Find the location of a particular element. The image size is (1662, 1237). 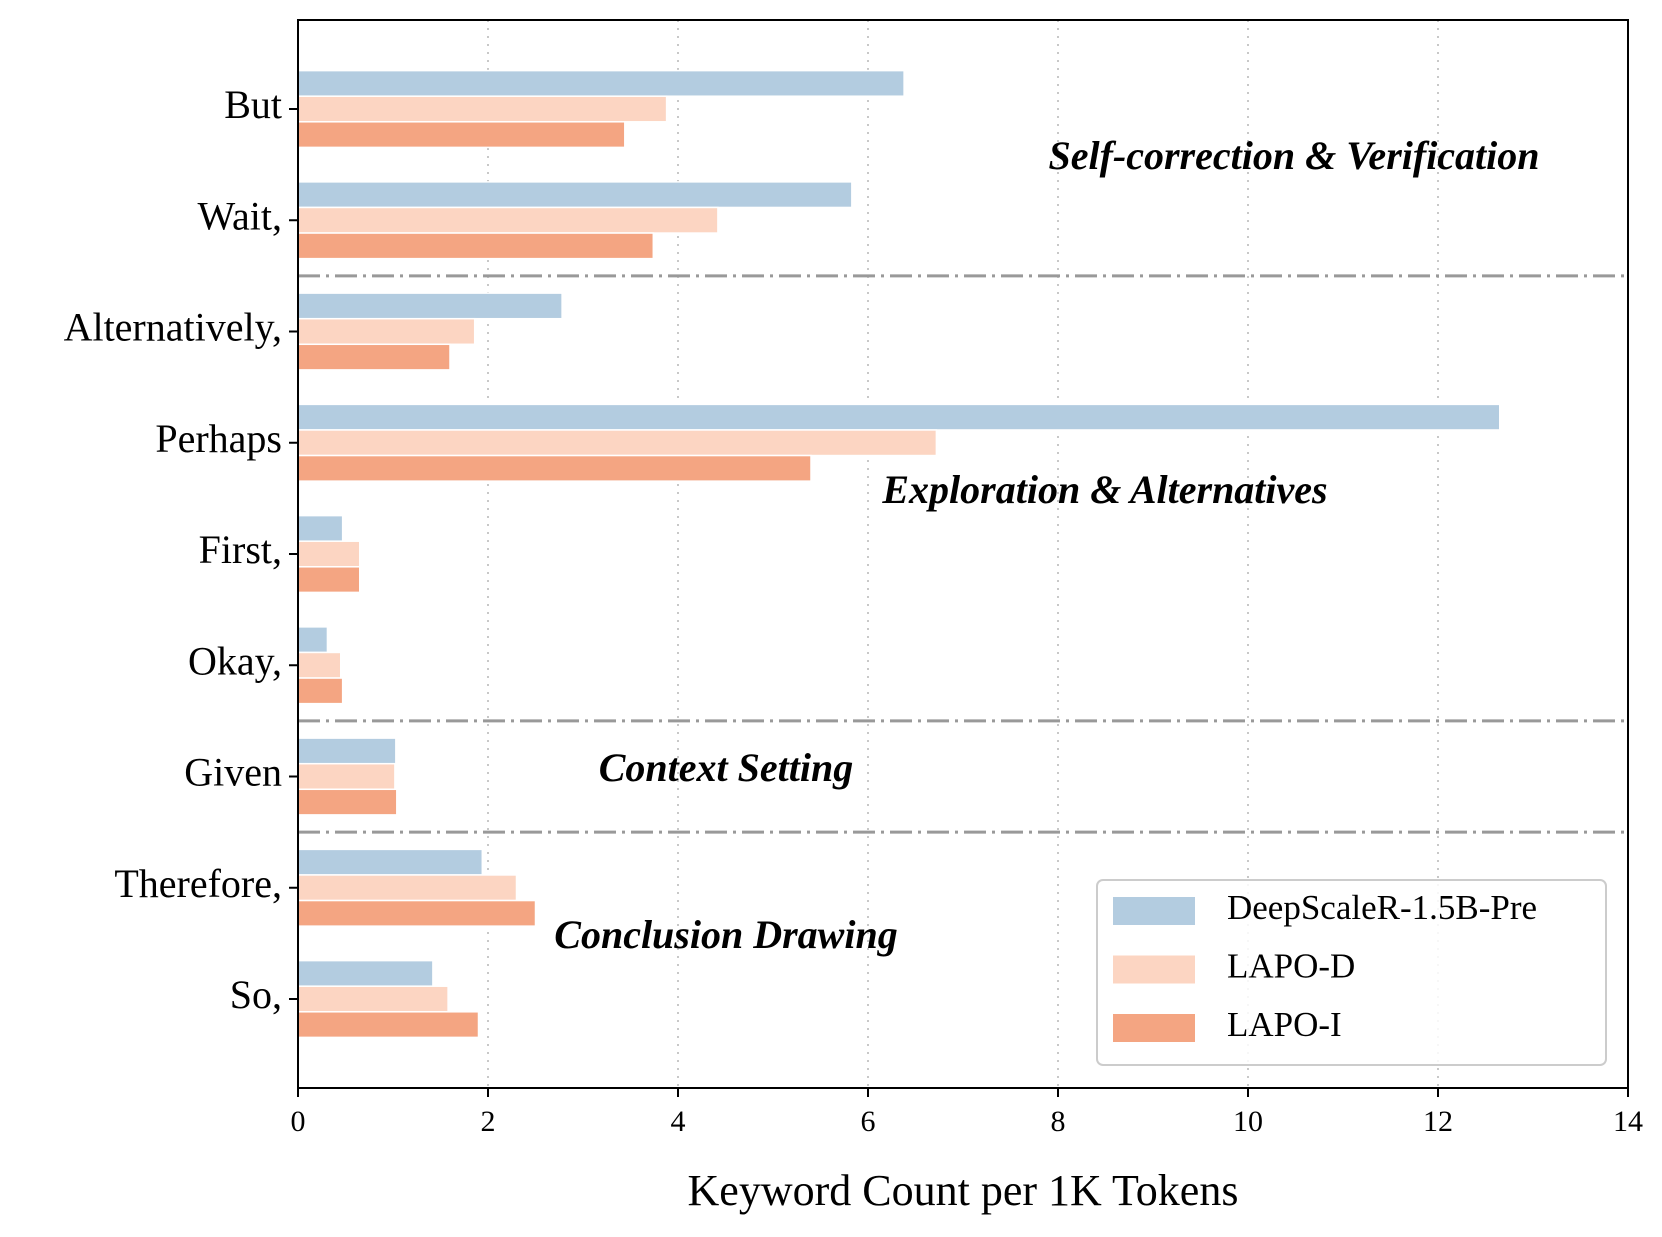

annotation: Conclusion Drawing is located at coordinates (725, 934).